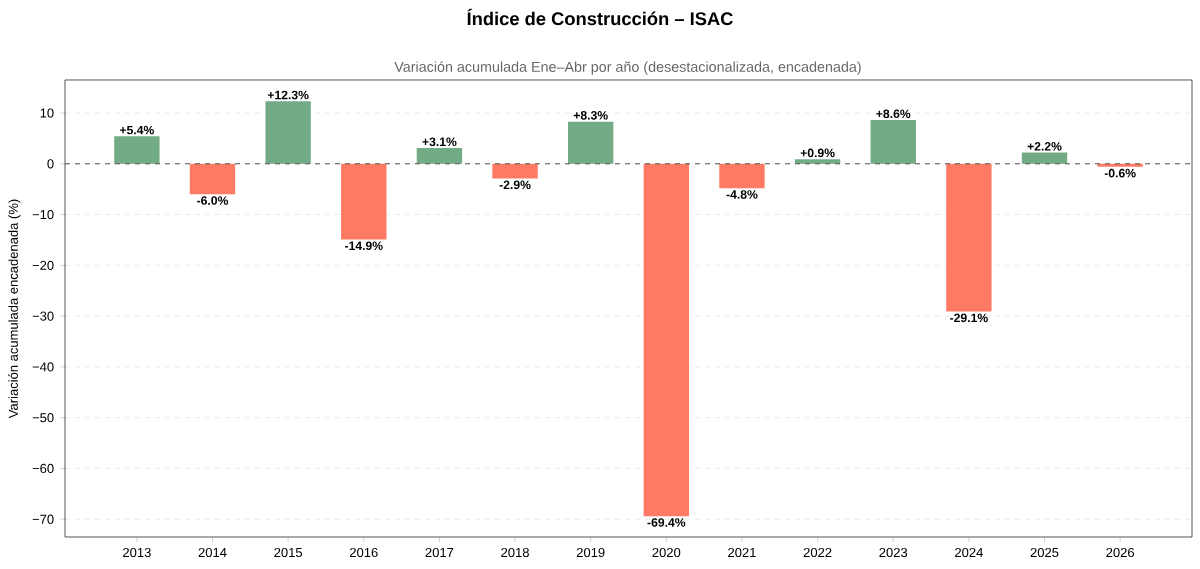 The image size is (1200, 569). Describe the element at coordinates (666, 552) in the screenshot. I see `x-tick-label: 2020` at that location.